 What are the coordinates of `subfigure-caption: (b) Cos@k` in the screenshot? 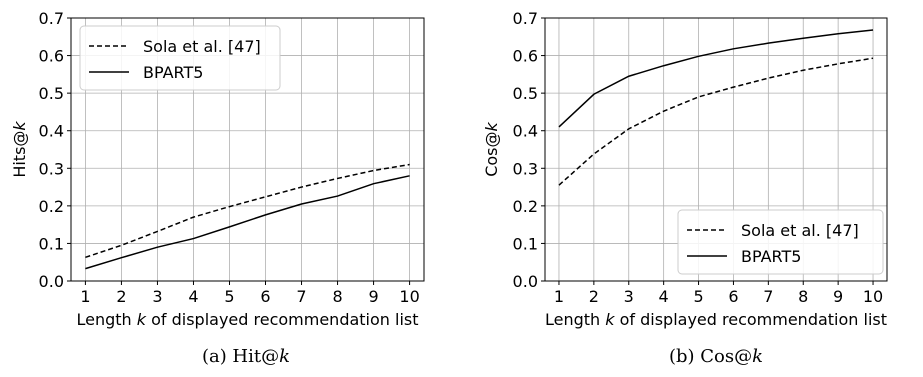 It's located at (716, 356).